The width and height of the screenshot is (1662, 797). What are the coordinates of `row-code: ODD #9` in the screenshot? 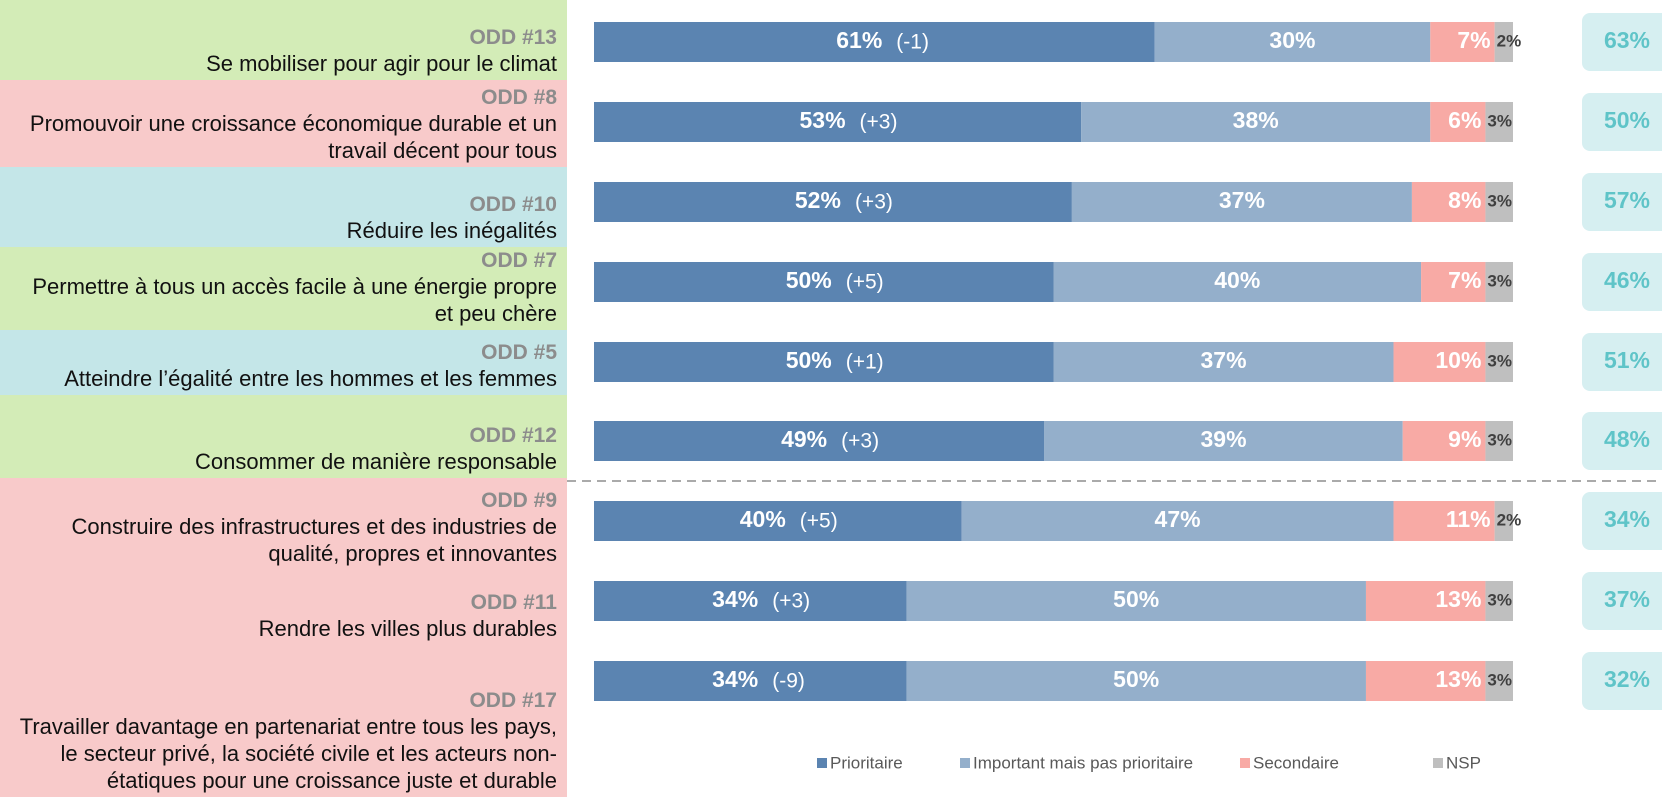 It's located at (519, 500).